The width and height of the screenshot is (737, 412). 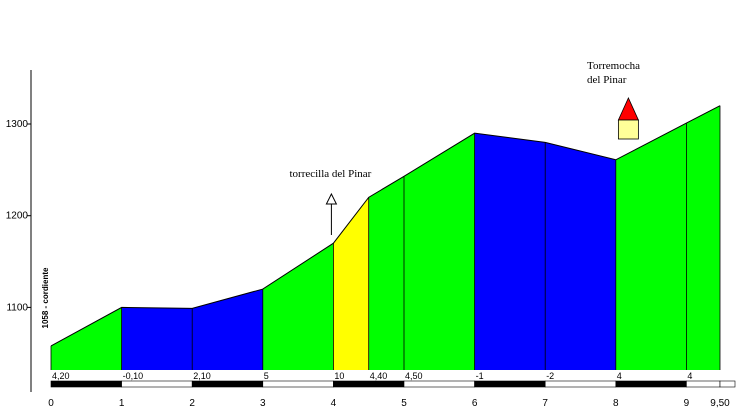 What do you see at coordinates (133, 376) in the screenshot?
I see `slope-label-1: -0,10` at bounding box center [133, 376].